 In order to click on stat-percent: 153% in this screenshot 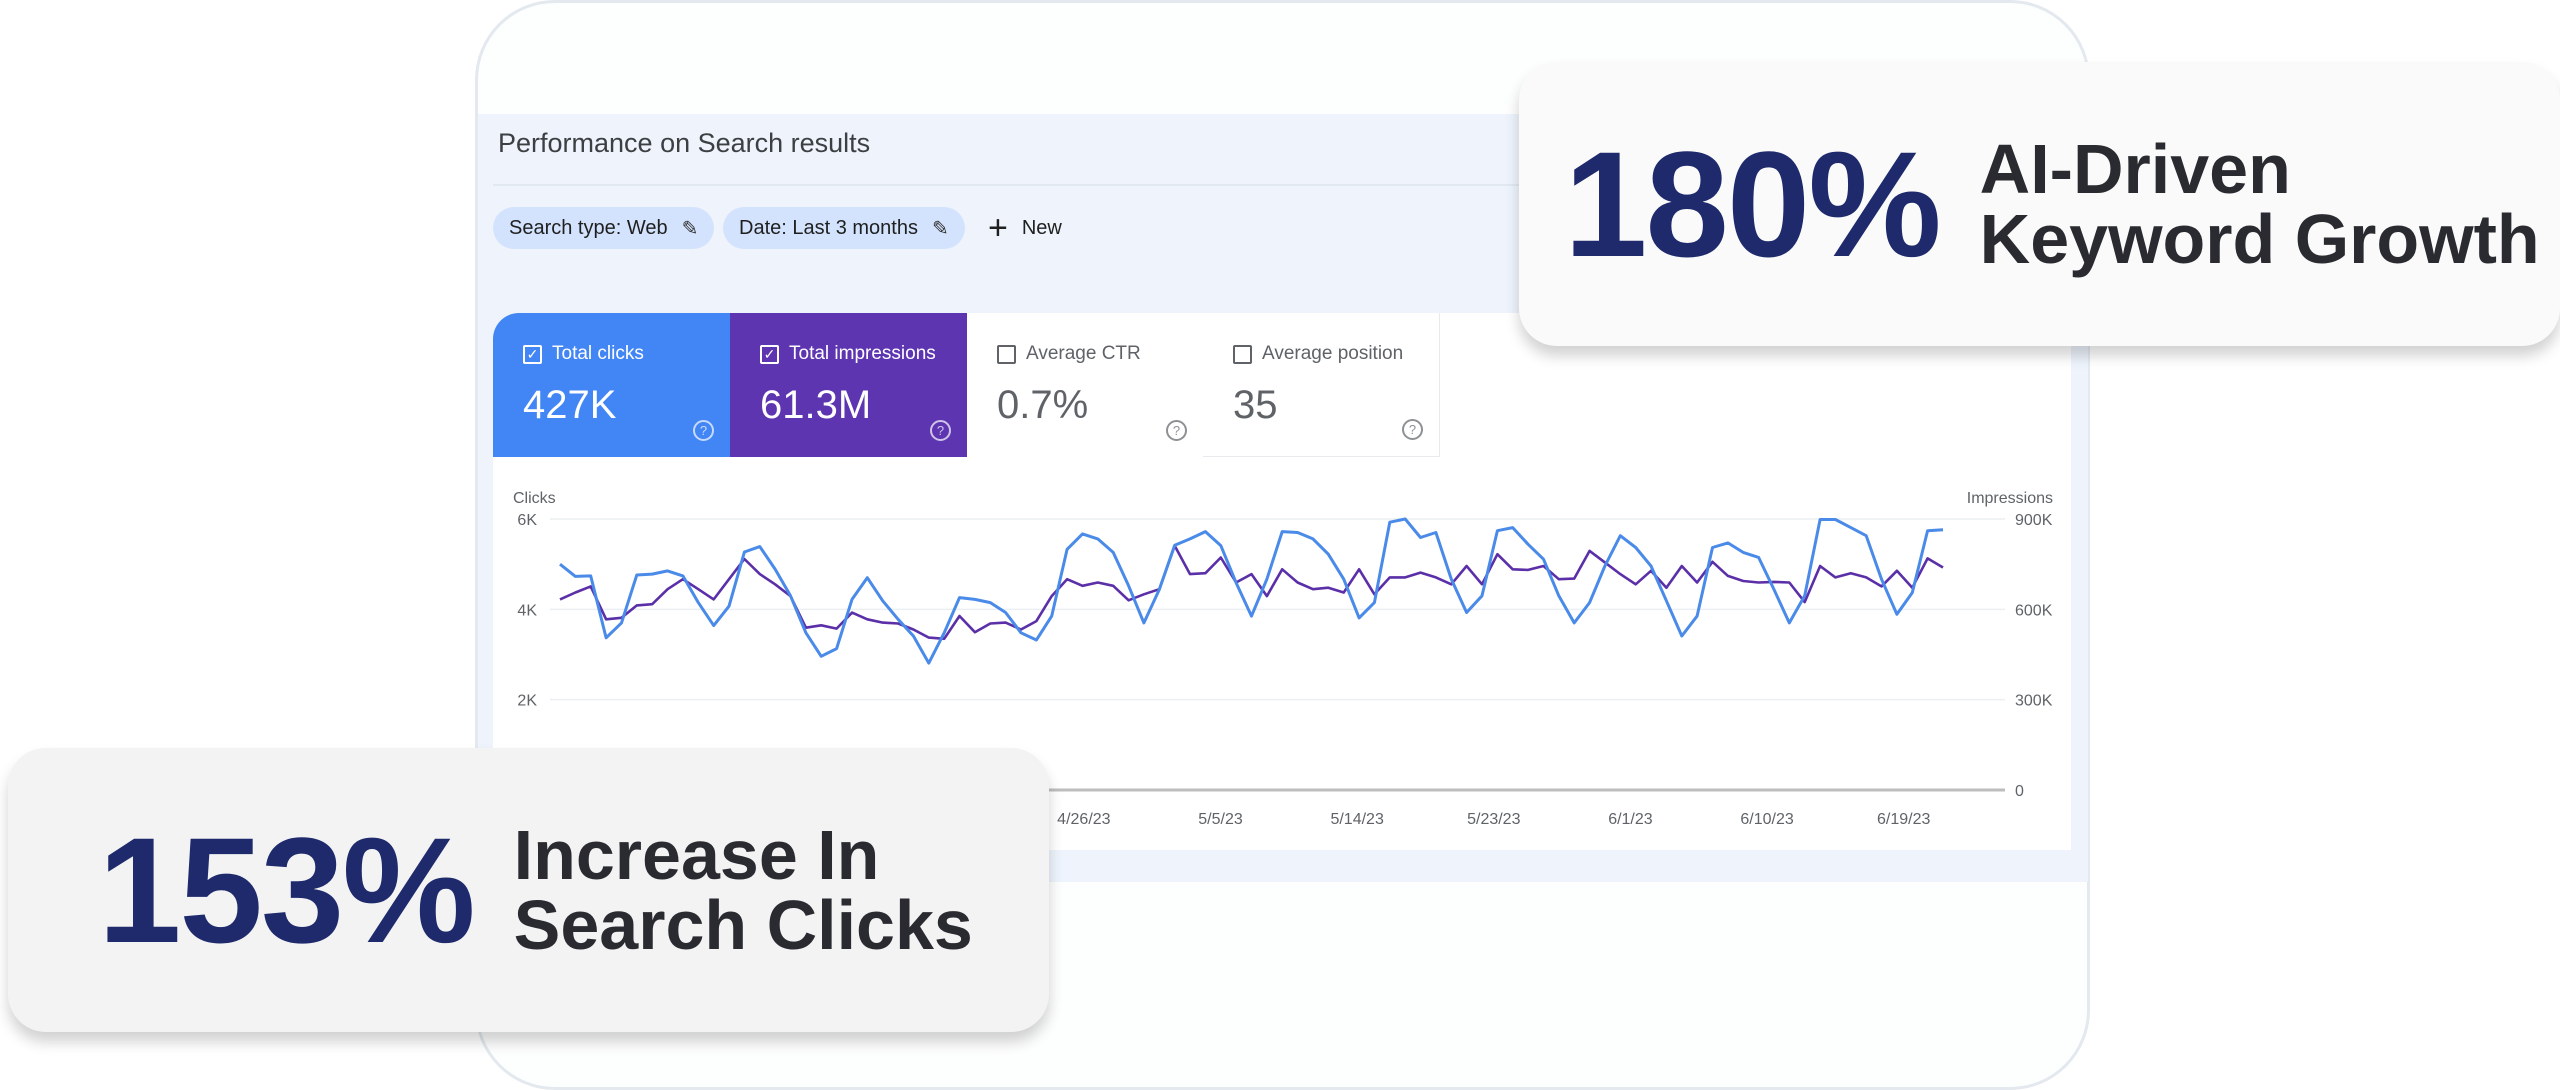, I will do `click(287, 890)`.